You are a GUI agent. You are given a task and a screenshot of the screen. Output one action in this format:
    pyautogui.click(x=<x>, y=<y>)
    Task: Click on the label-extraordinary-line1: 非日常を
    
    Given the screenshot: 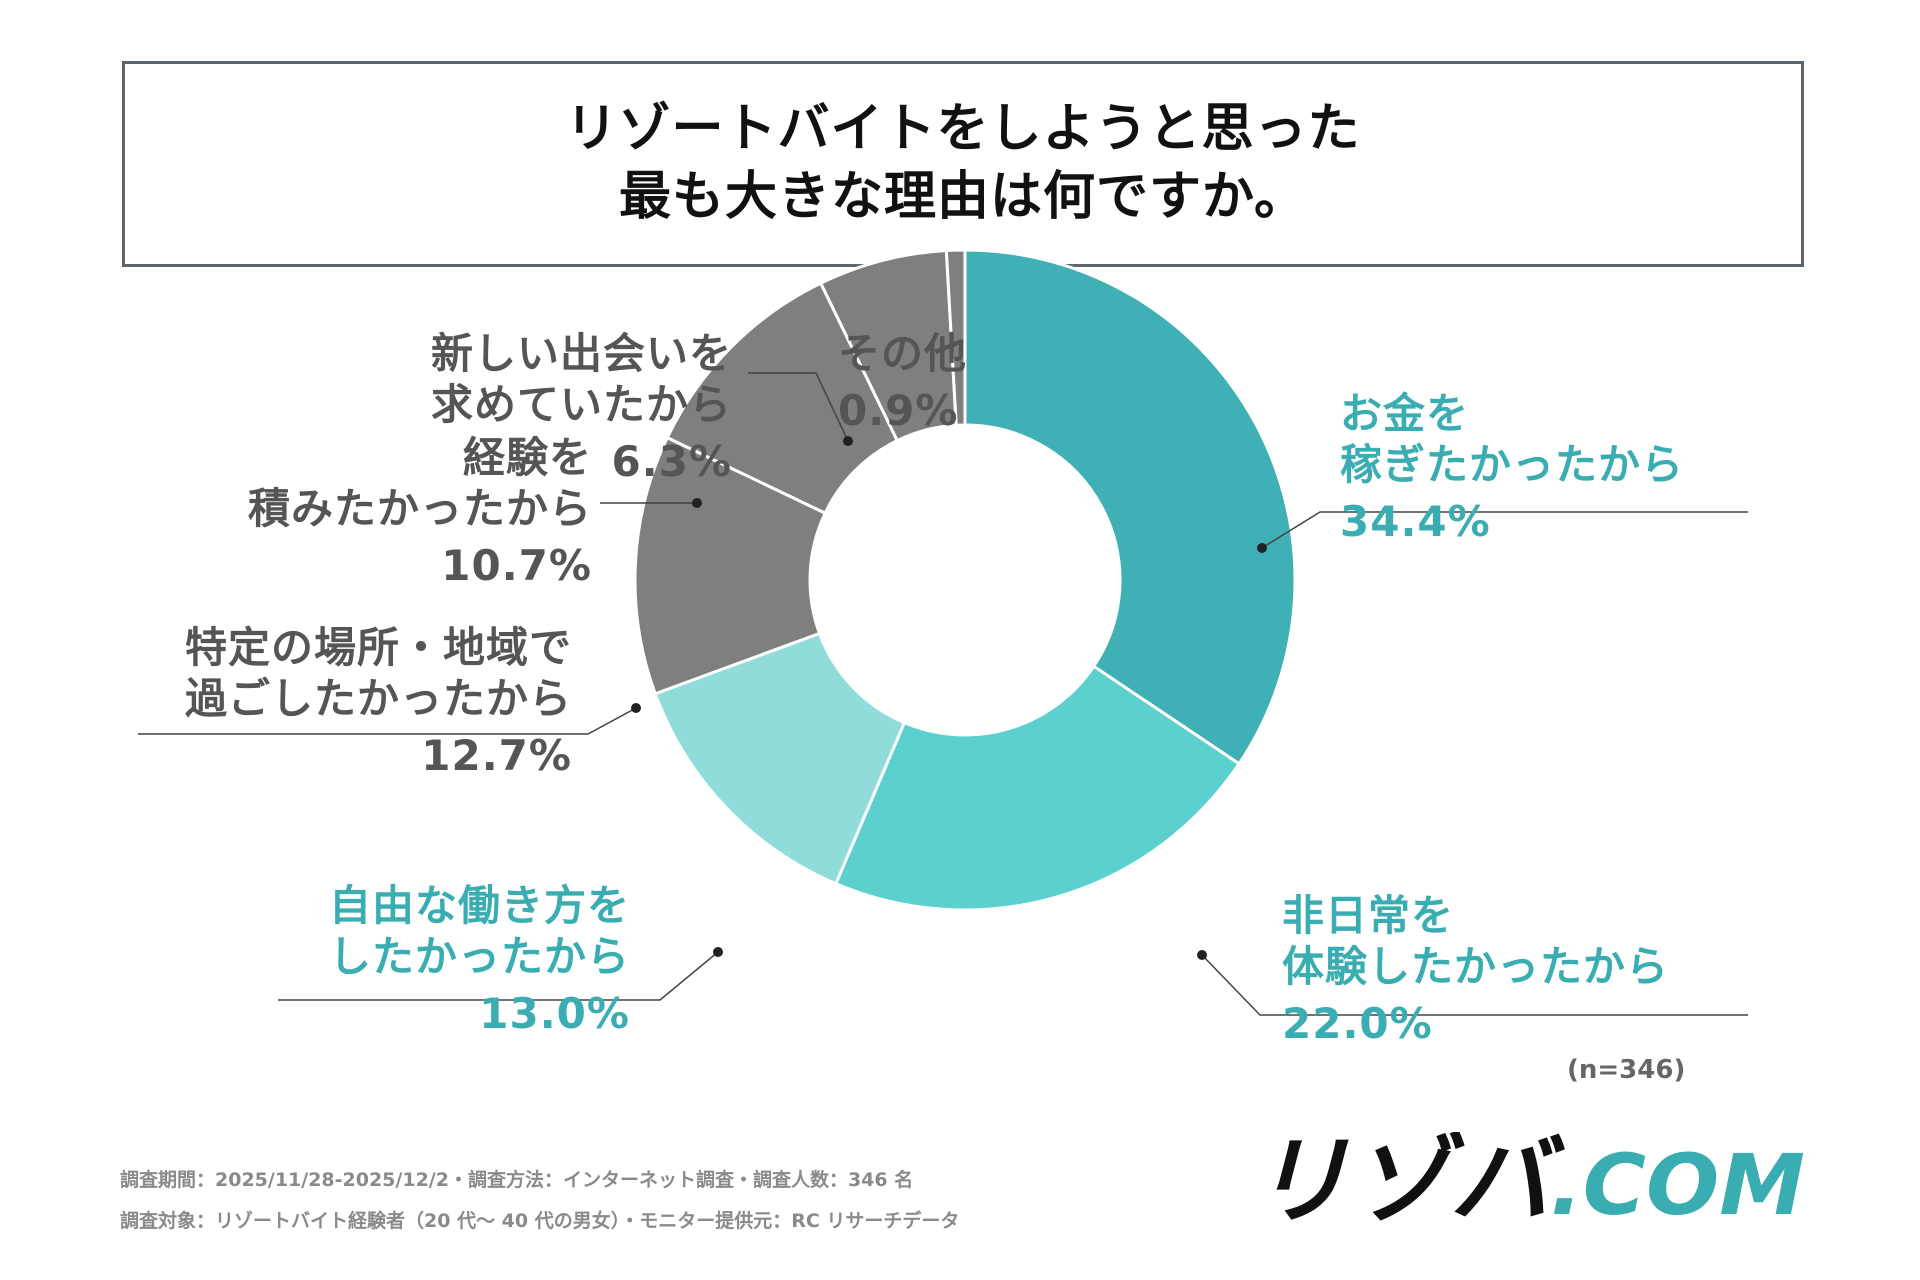 What is the action you would take?
    pyautogui.click(x=1368, y=915)
    